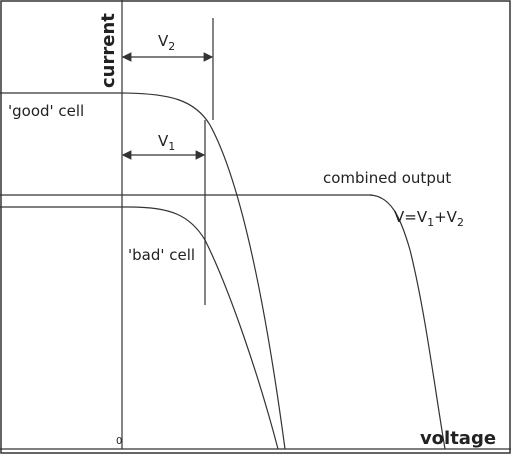  I want to click on eq-part: +V, so click(446, 217).